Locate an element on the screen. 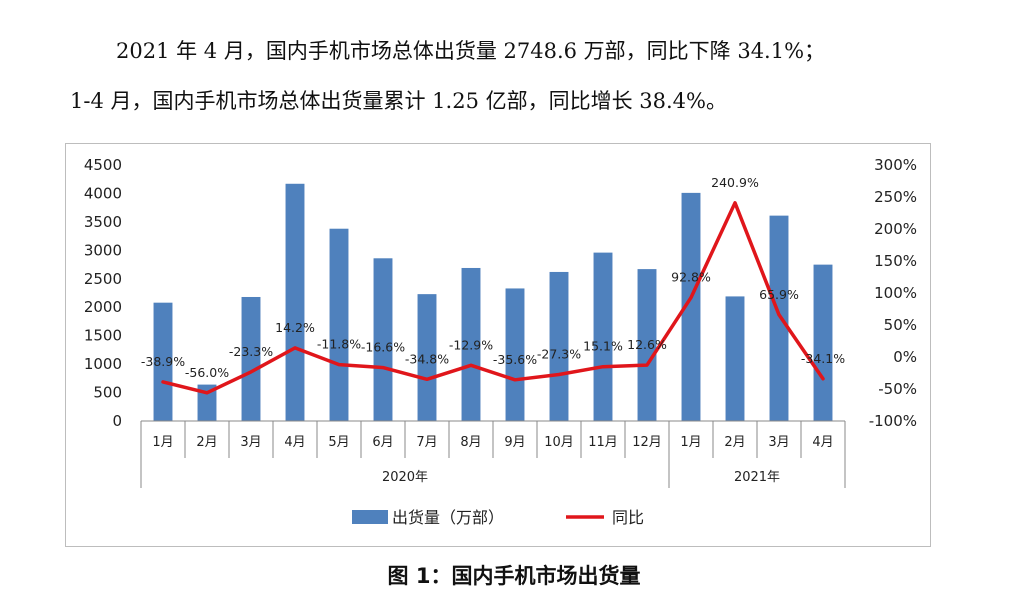 This screenshot has height=612, width=1028. yoy-data-label: 65.9% is located at coordinates (779, 294).